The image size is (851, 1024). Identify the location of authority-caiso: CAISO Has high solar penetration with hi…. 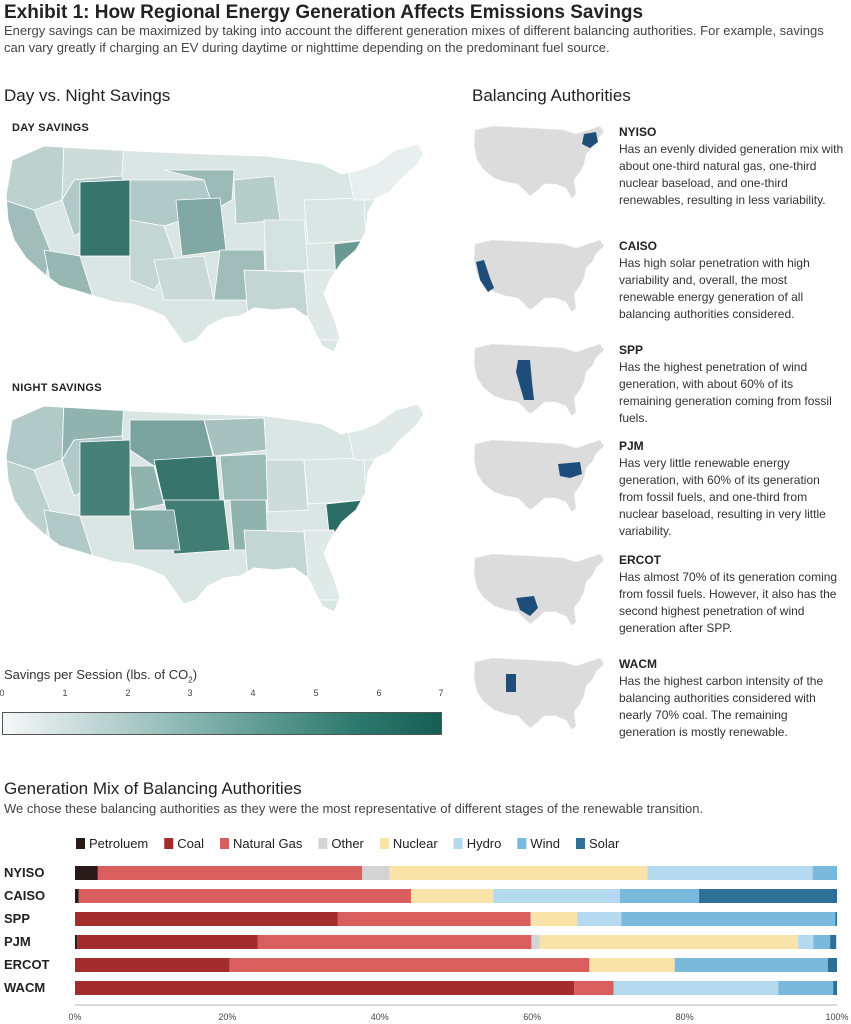
(659, 286).